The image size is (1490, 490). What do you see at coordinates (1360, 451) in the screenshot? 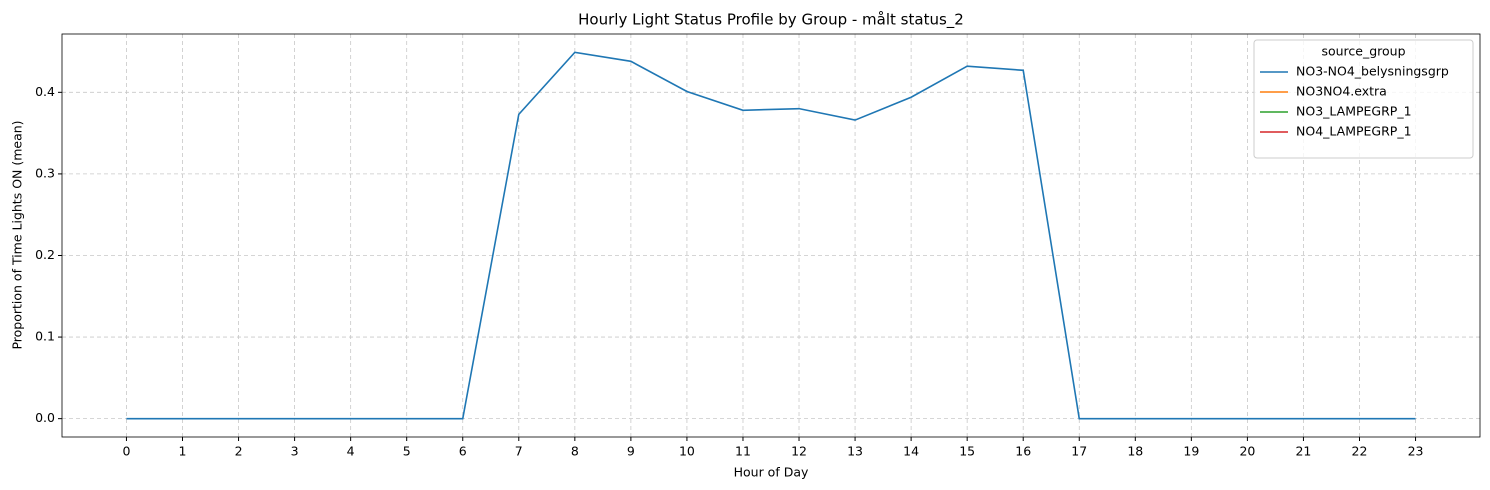
I see `x-tick-label: 22` at bounding box center [1360, 451].